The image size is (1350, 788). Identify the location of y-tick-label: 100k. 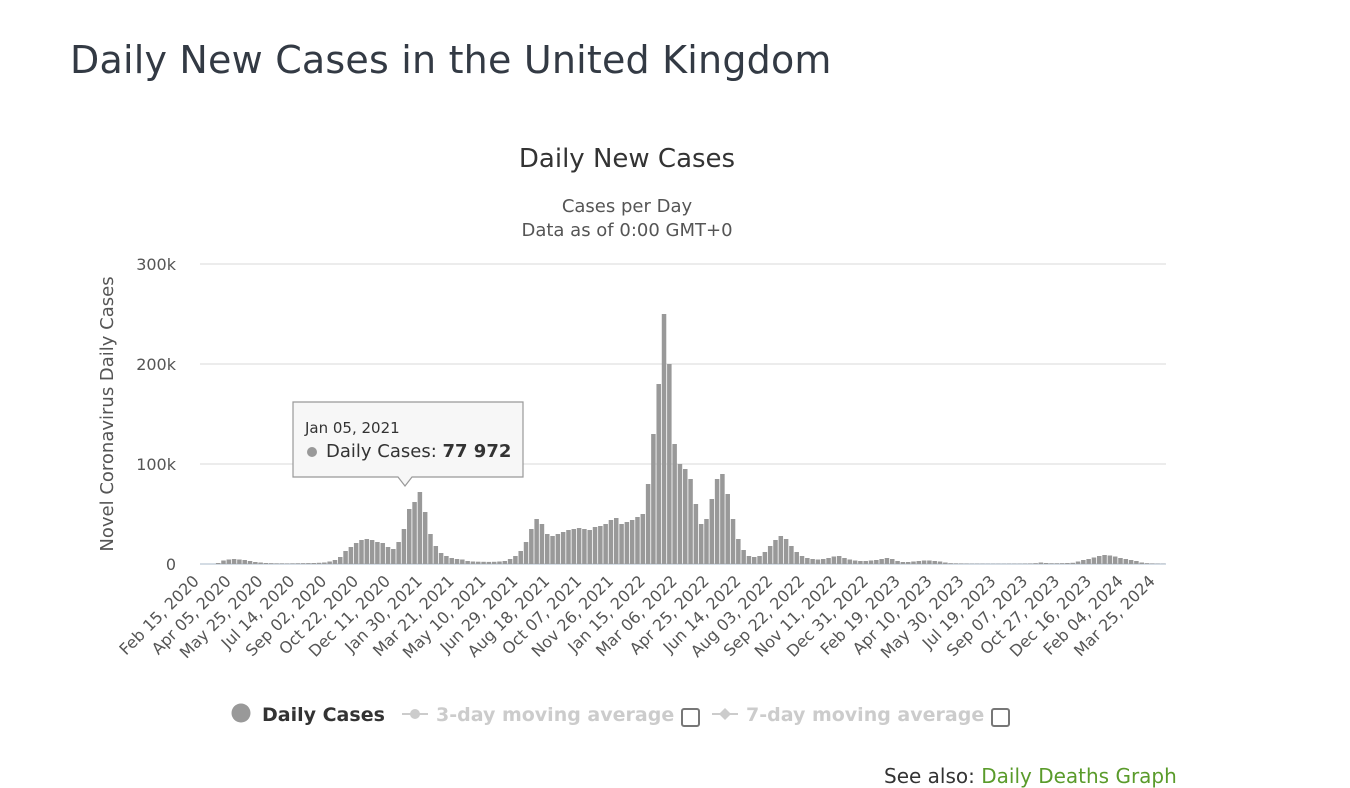
(156, 464).